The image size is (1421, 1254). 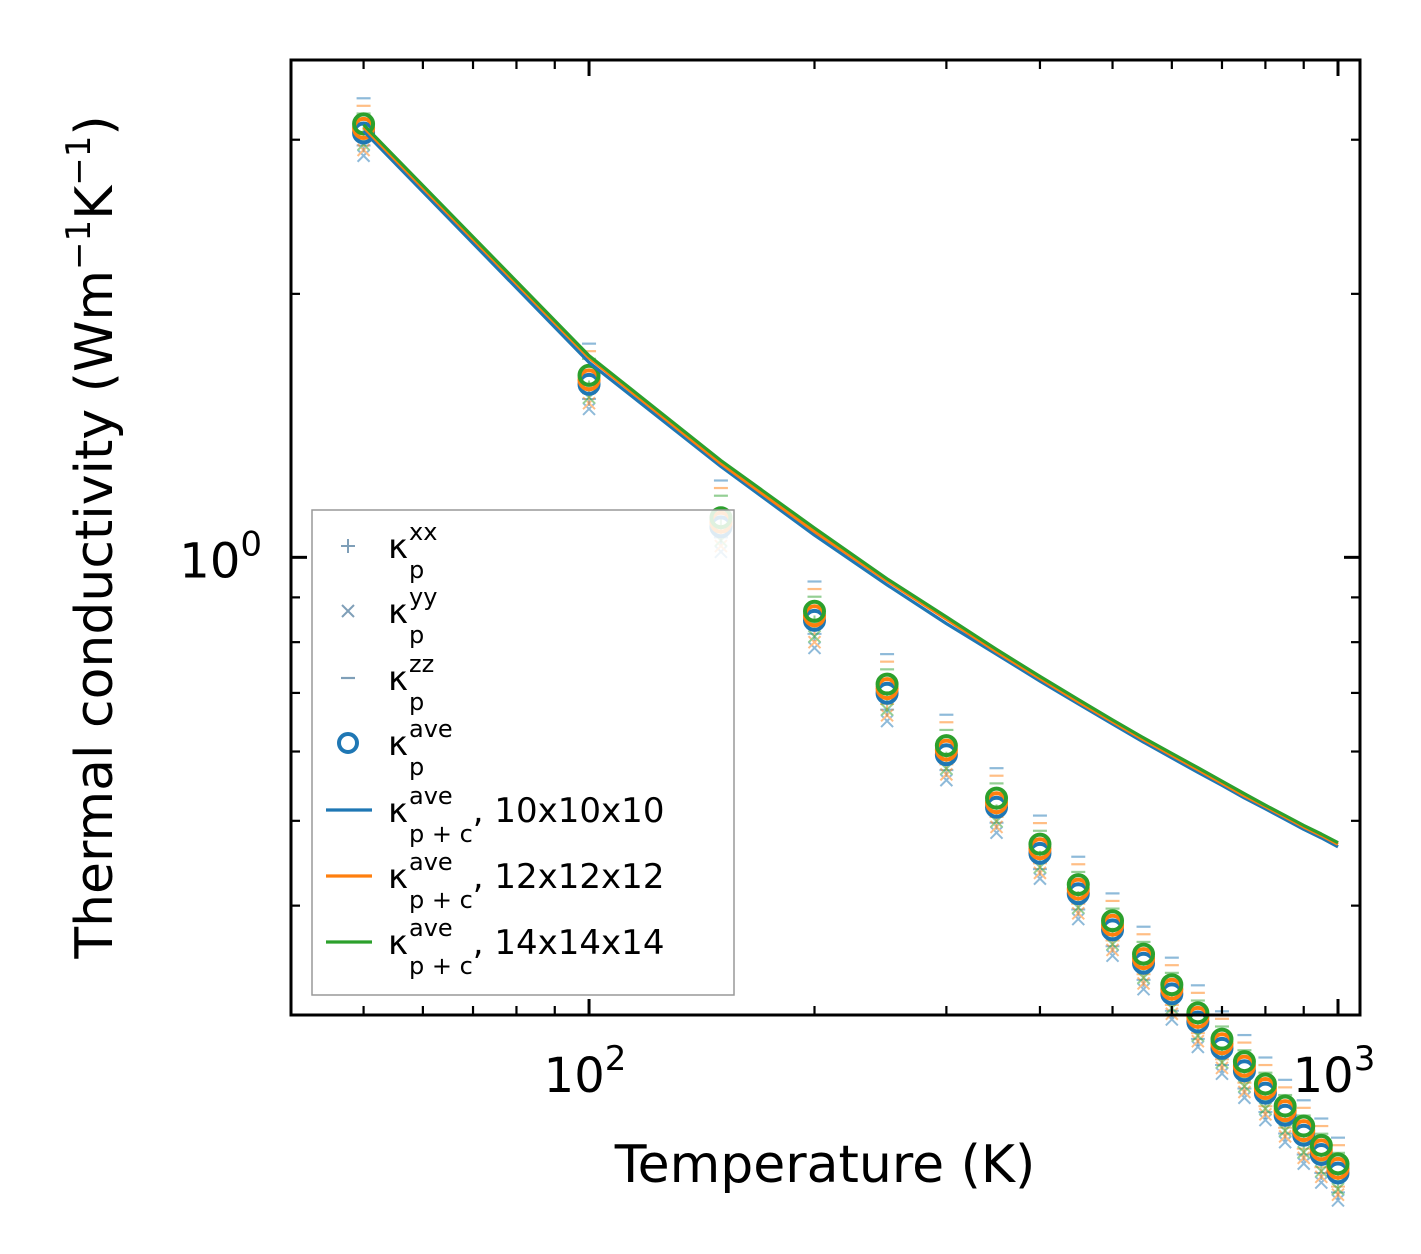 What do you see at coordinates (411, 683) in the screenshot?
I see `legend-label: κzz p` at bounding box center [411, 683].